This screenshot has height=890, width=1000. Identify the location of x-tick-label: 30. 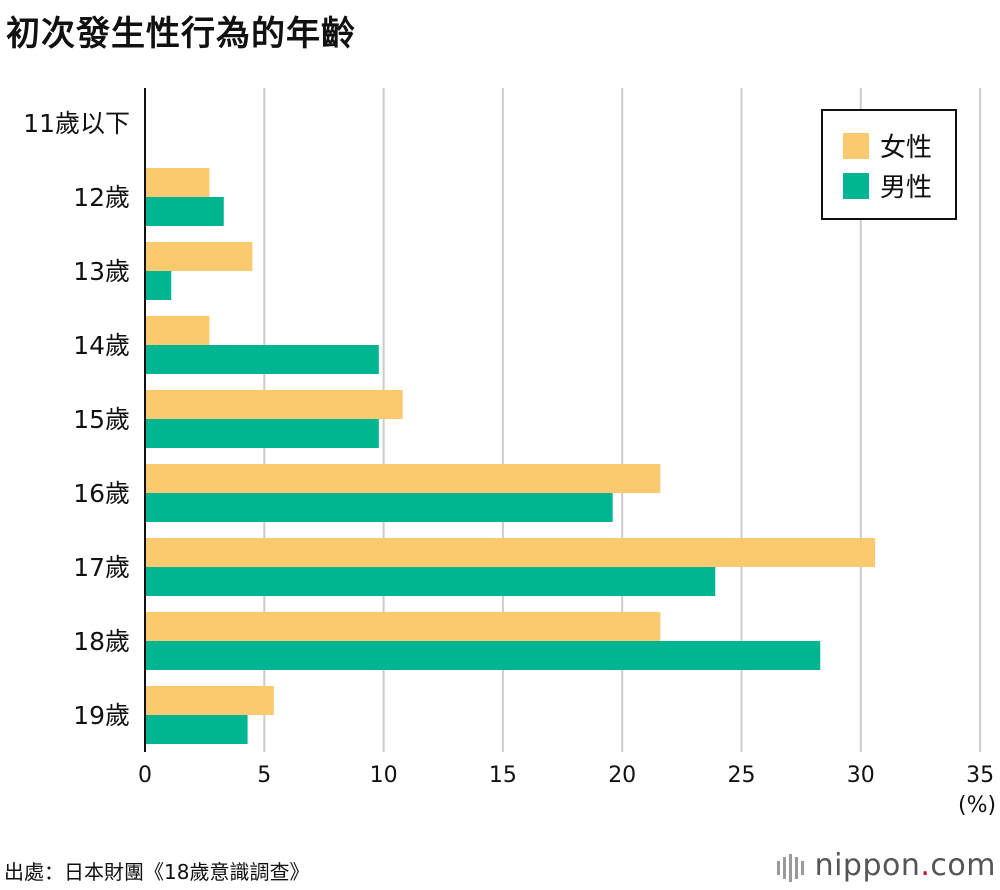
(861, 775).